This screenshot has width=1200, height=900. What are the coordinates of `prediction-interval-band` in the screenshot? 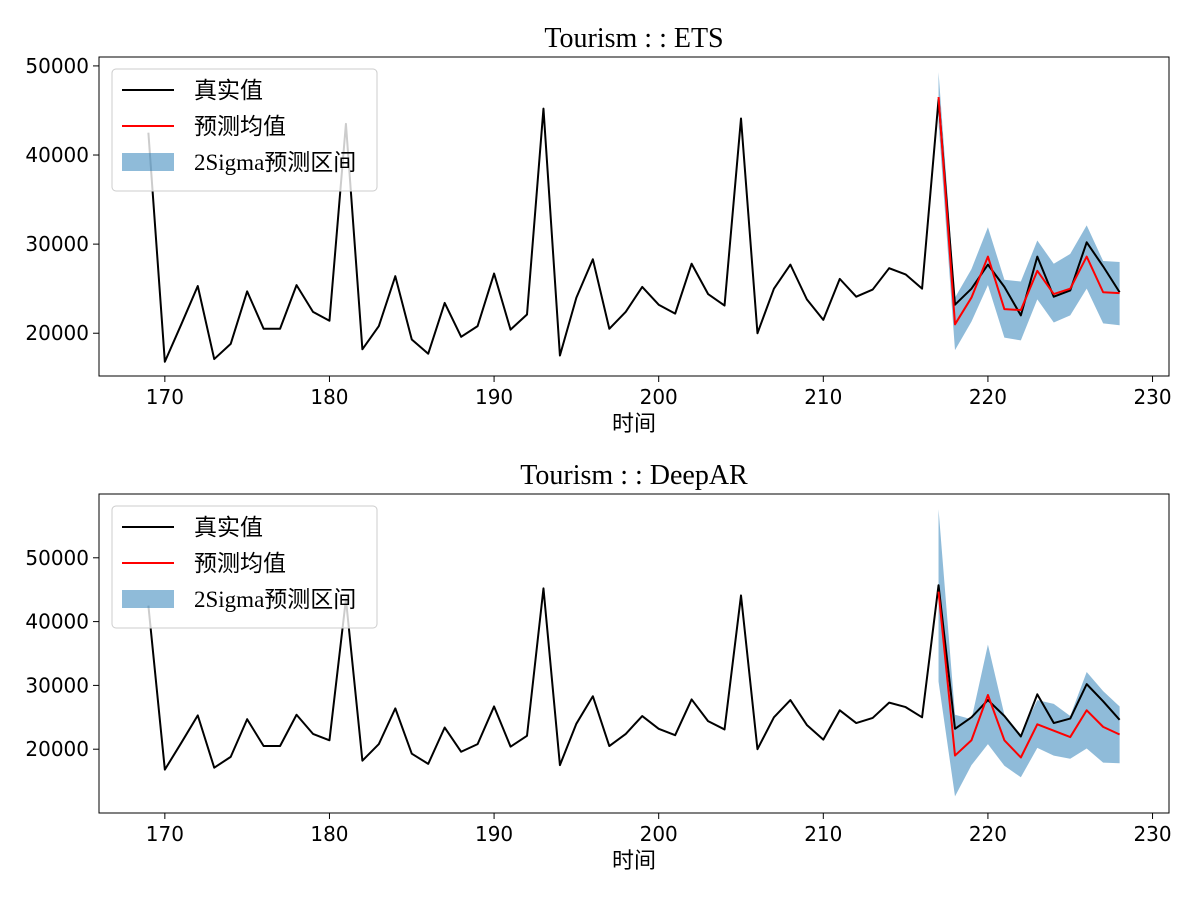 It's located at (1029, 653).